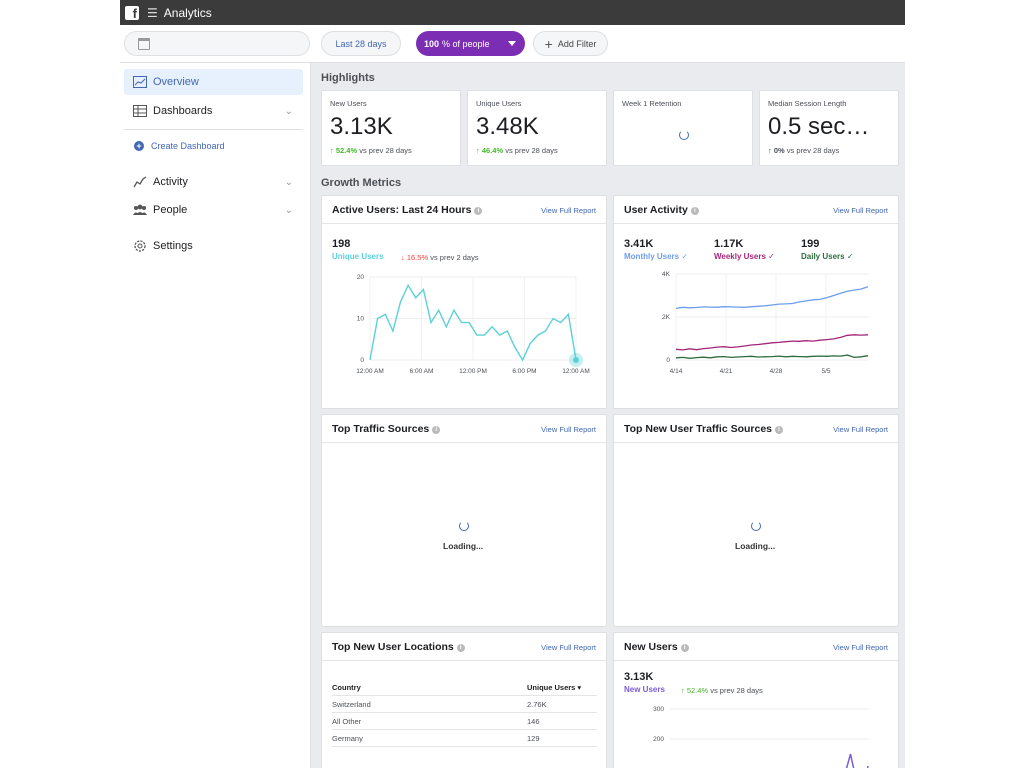  I want to click on plus-icon: +, so click(548, 43).